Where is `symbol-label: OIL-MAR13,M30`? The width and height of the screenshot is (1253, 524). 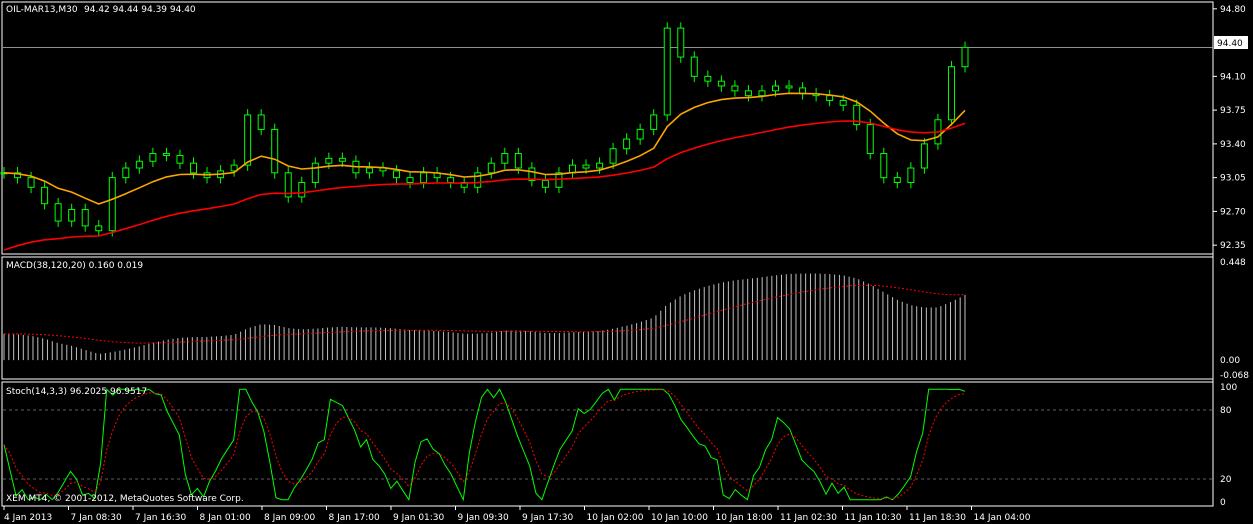
symbol-label: OIL-MAR13,M30 is located at coordinates (42, 10).